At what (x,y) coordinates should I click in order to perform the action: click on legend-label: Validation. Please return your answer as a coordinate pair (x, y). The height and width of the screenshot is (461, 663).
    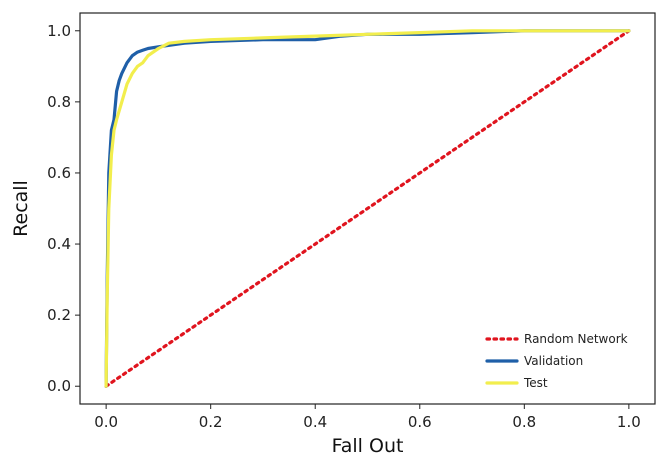
    Looking at the image, I should click on (553, 361).